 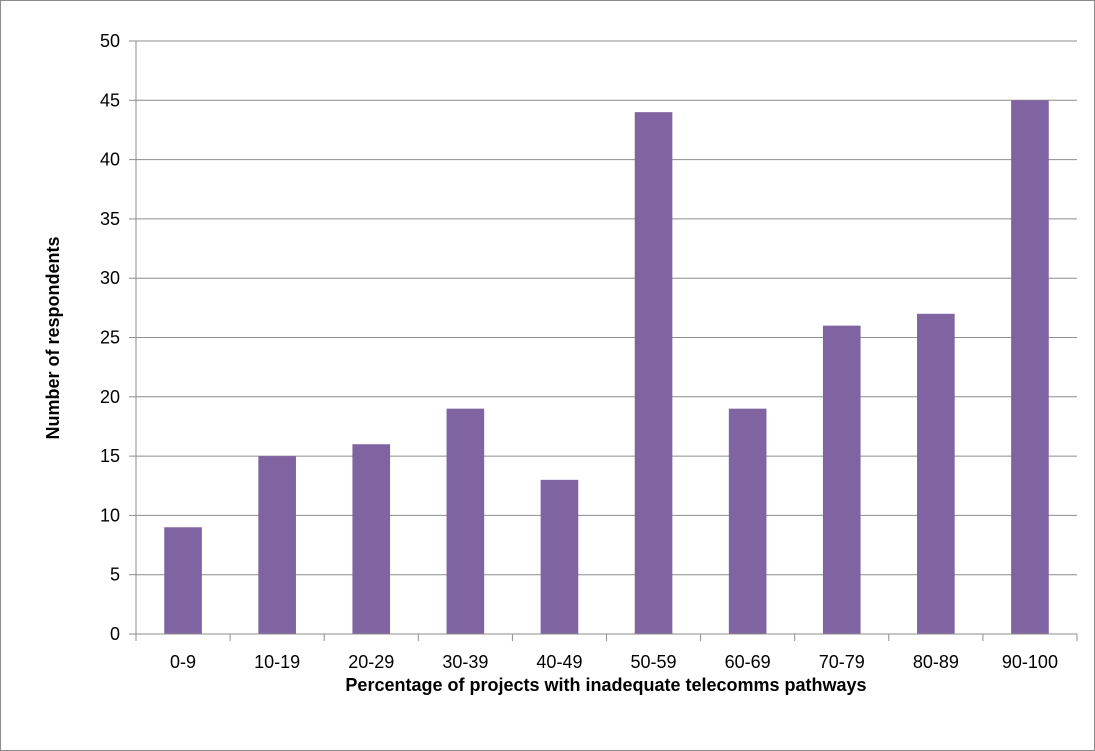 I want to click on y-tick-label: 5, so click(x=115, y=575).